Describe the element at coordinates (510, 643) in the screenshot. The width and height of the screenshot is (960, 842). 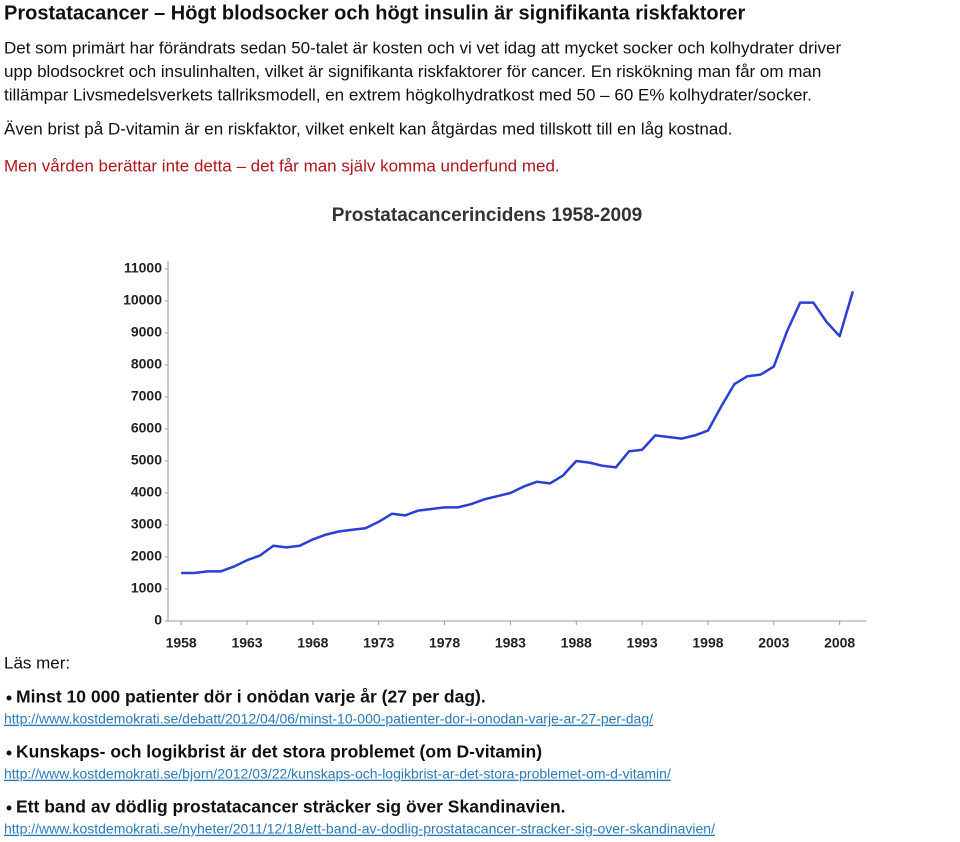
I see `x-tick-label: 1983` at that location.